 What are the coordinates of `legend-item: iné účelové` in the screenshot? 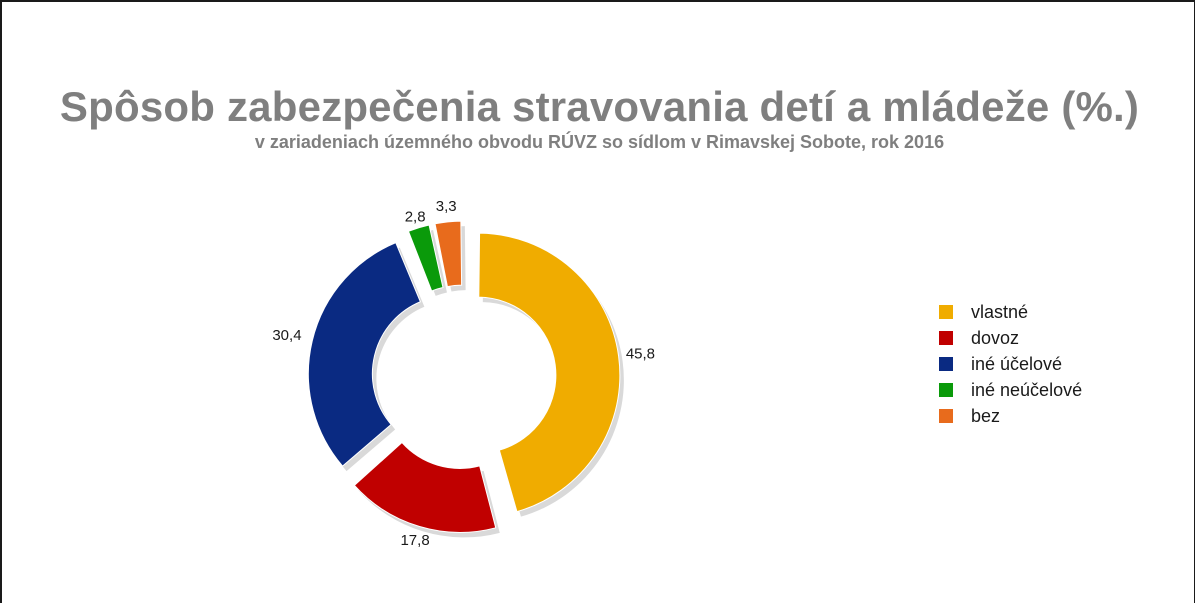 It's located at (1010, 364).